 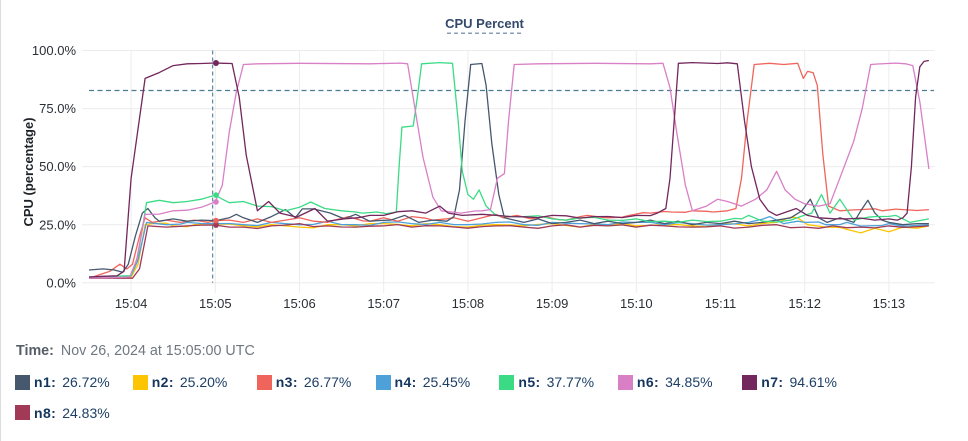 I want to click on svg-text: 15:10, so click(x=636, y=303).